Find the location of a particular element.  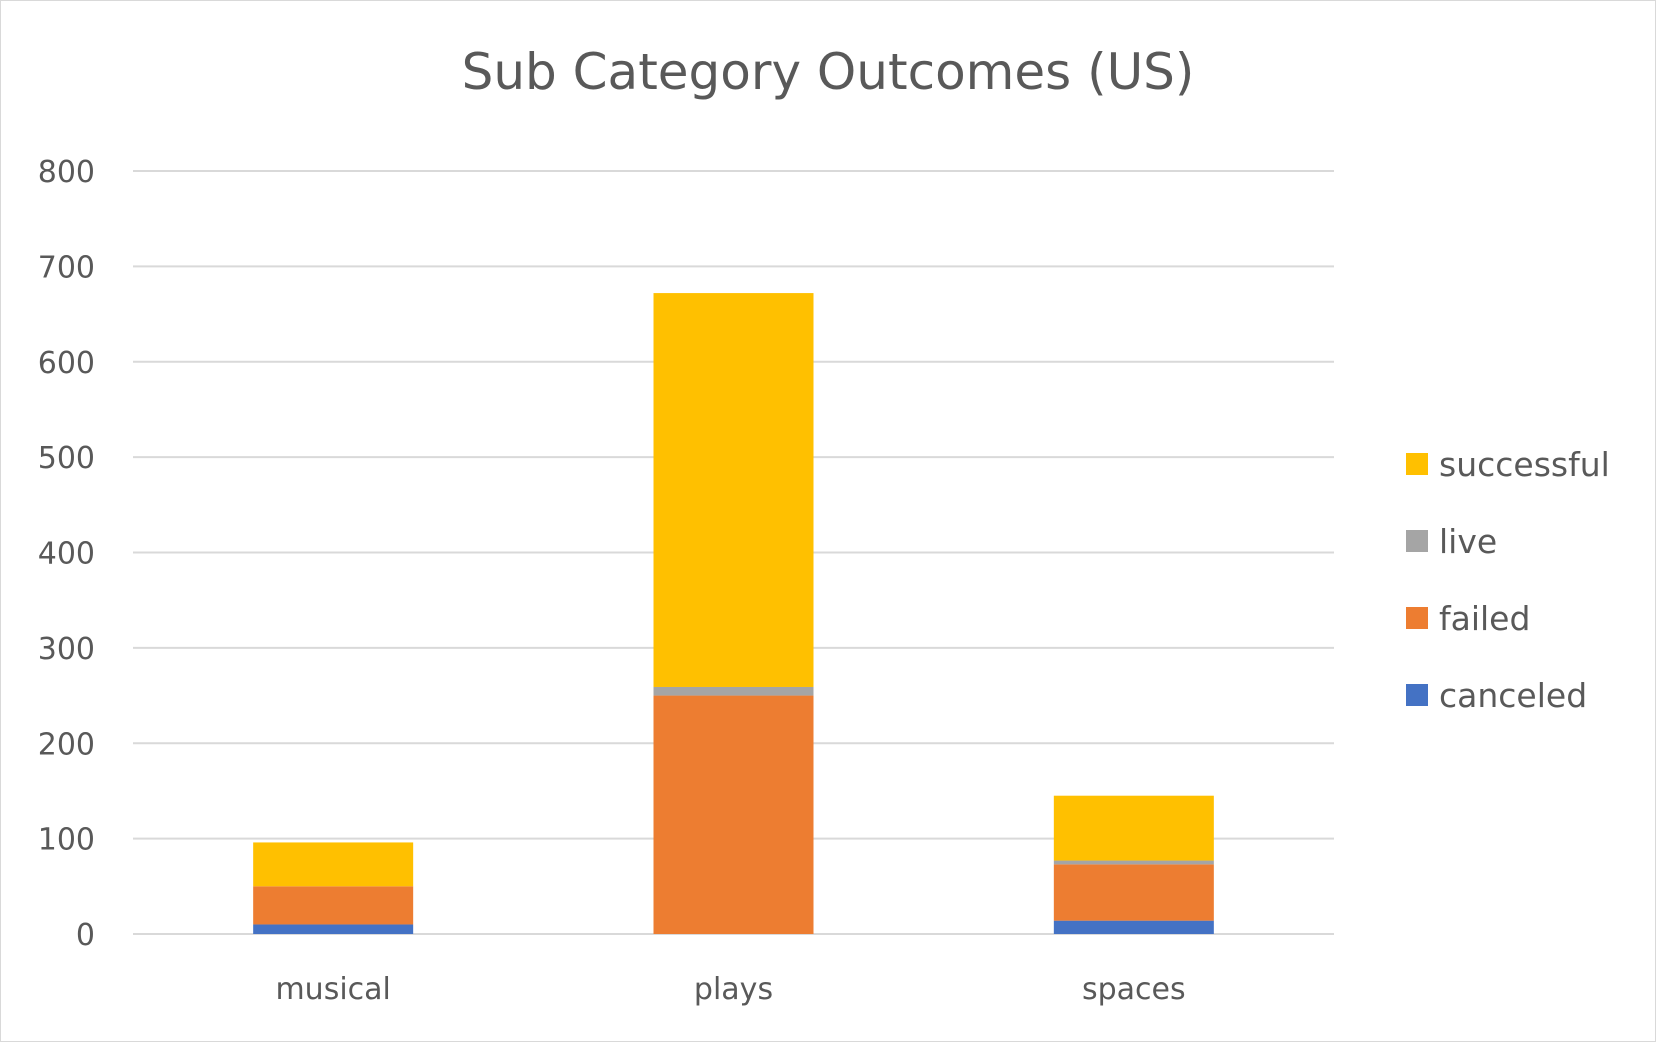

legend: successful live failed canceled is located at coordinates (1508, 580).